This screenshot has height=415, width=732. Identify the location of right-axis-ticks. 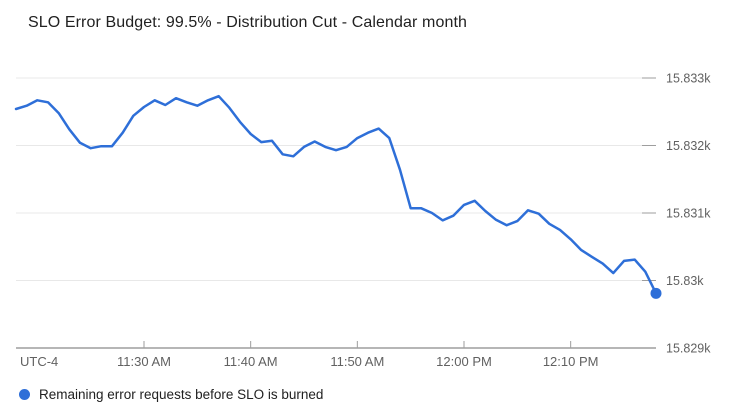
(649, 179).